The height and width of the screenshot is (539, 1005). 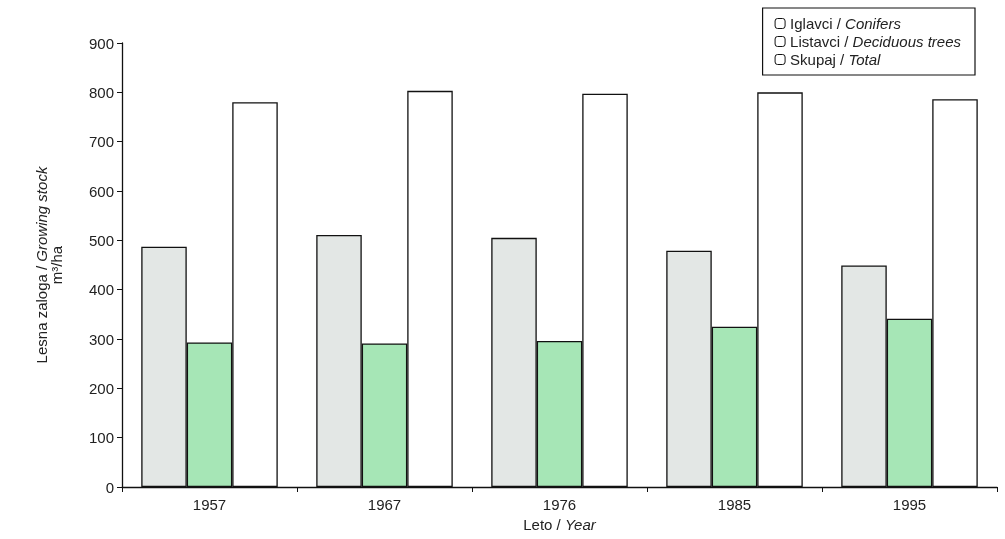 What do you see at coordinates (101, 92) in the screenshot?
I see `y-tick-label: 800` at bounding box center [101, 92].